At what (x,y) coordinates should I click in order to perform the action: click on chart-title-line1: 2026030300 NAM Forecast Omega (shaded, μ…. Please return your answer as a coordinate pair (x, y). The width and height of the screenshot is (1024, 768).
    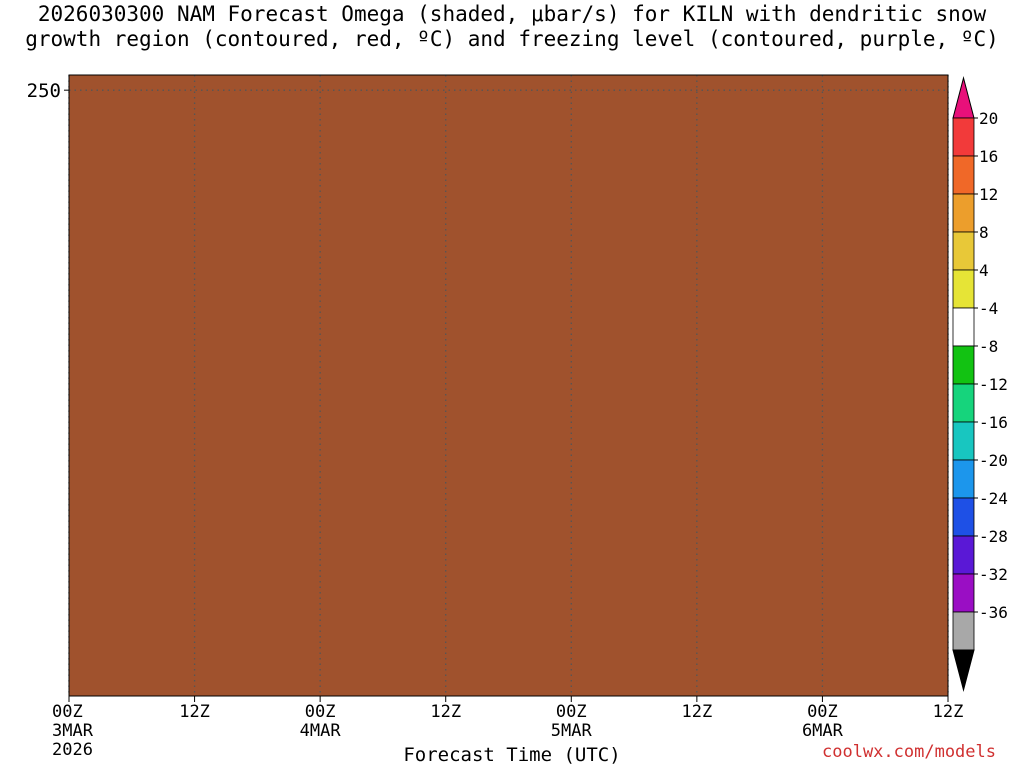
    Looking at the image, I should click on (512, 14).